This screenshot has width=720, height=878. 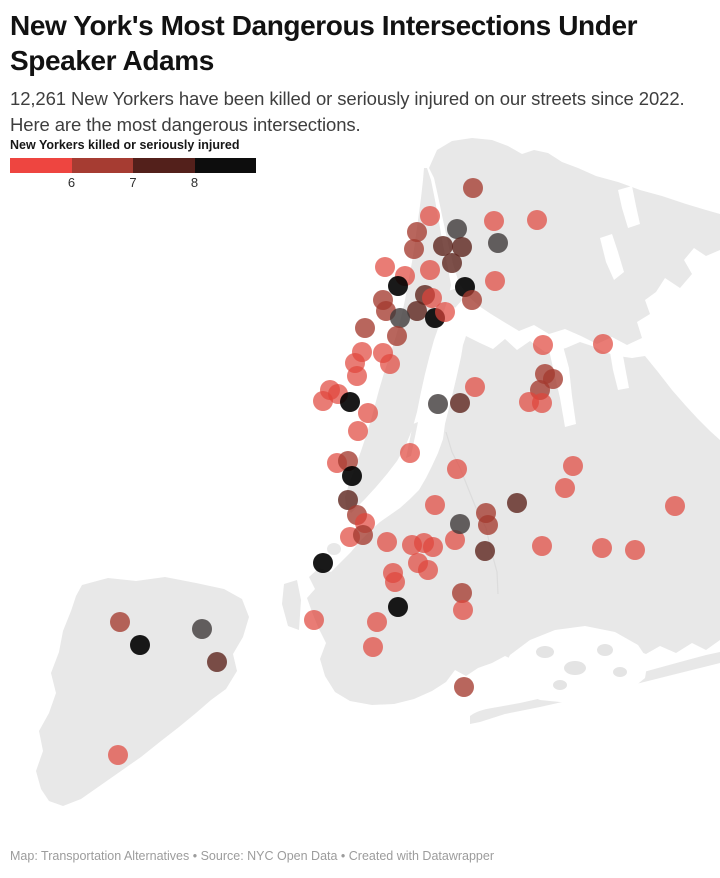 What do you see at coordinates (612, 257) in the screenshot?
I see `eastchester-bay` at bounding box center [612, 257].